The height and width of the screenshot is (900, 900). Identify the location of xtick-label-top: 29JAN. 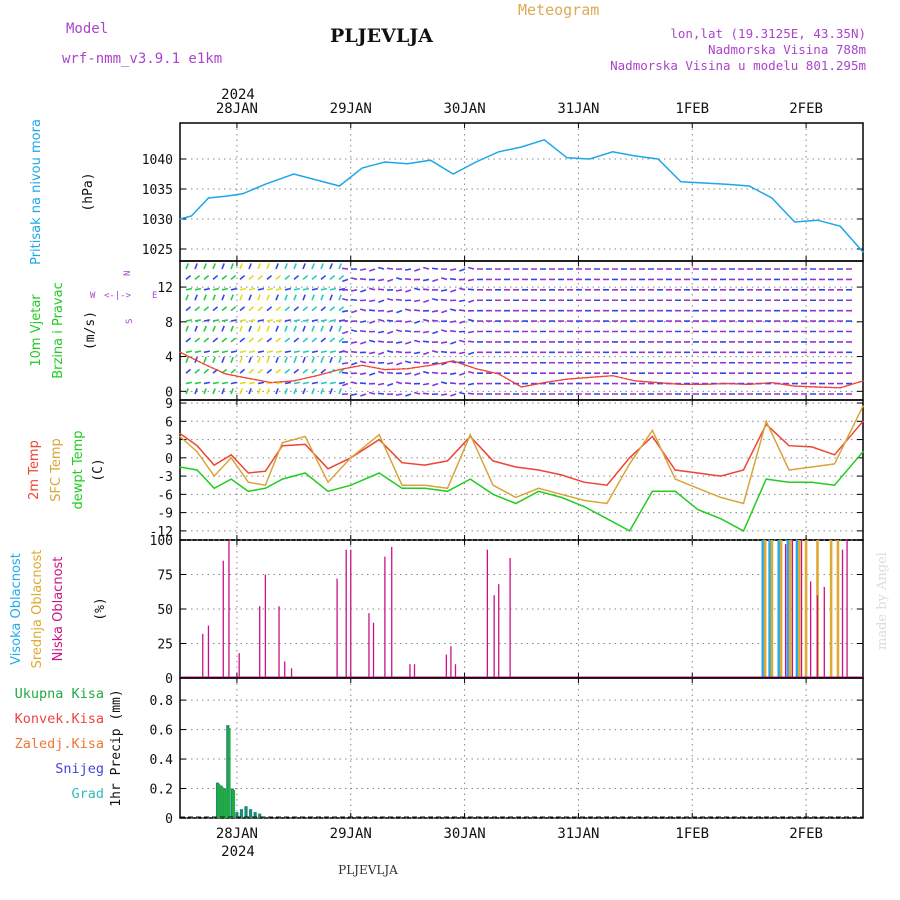
(351, 109).